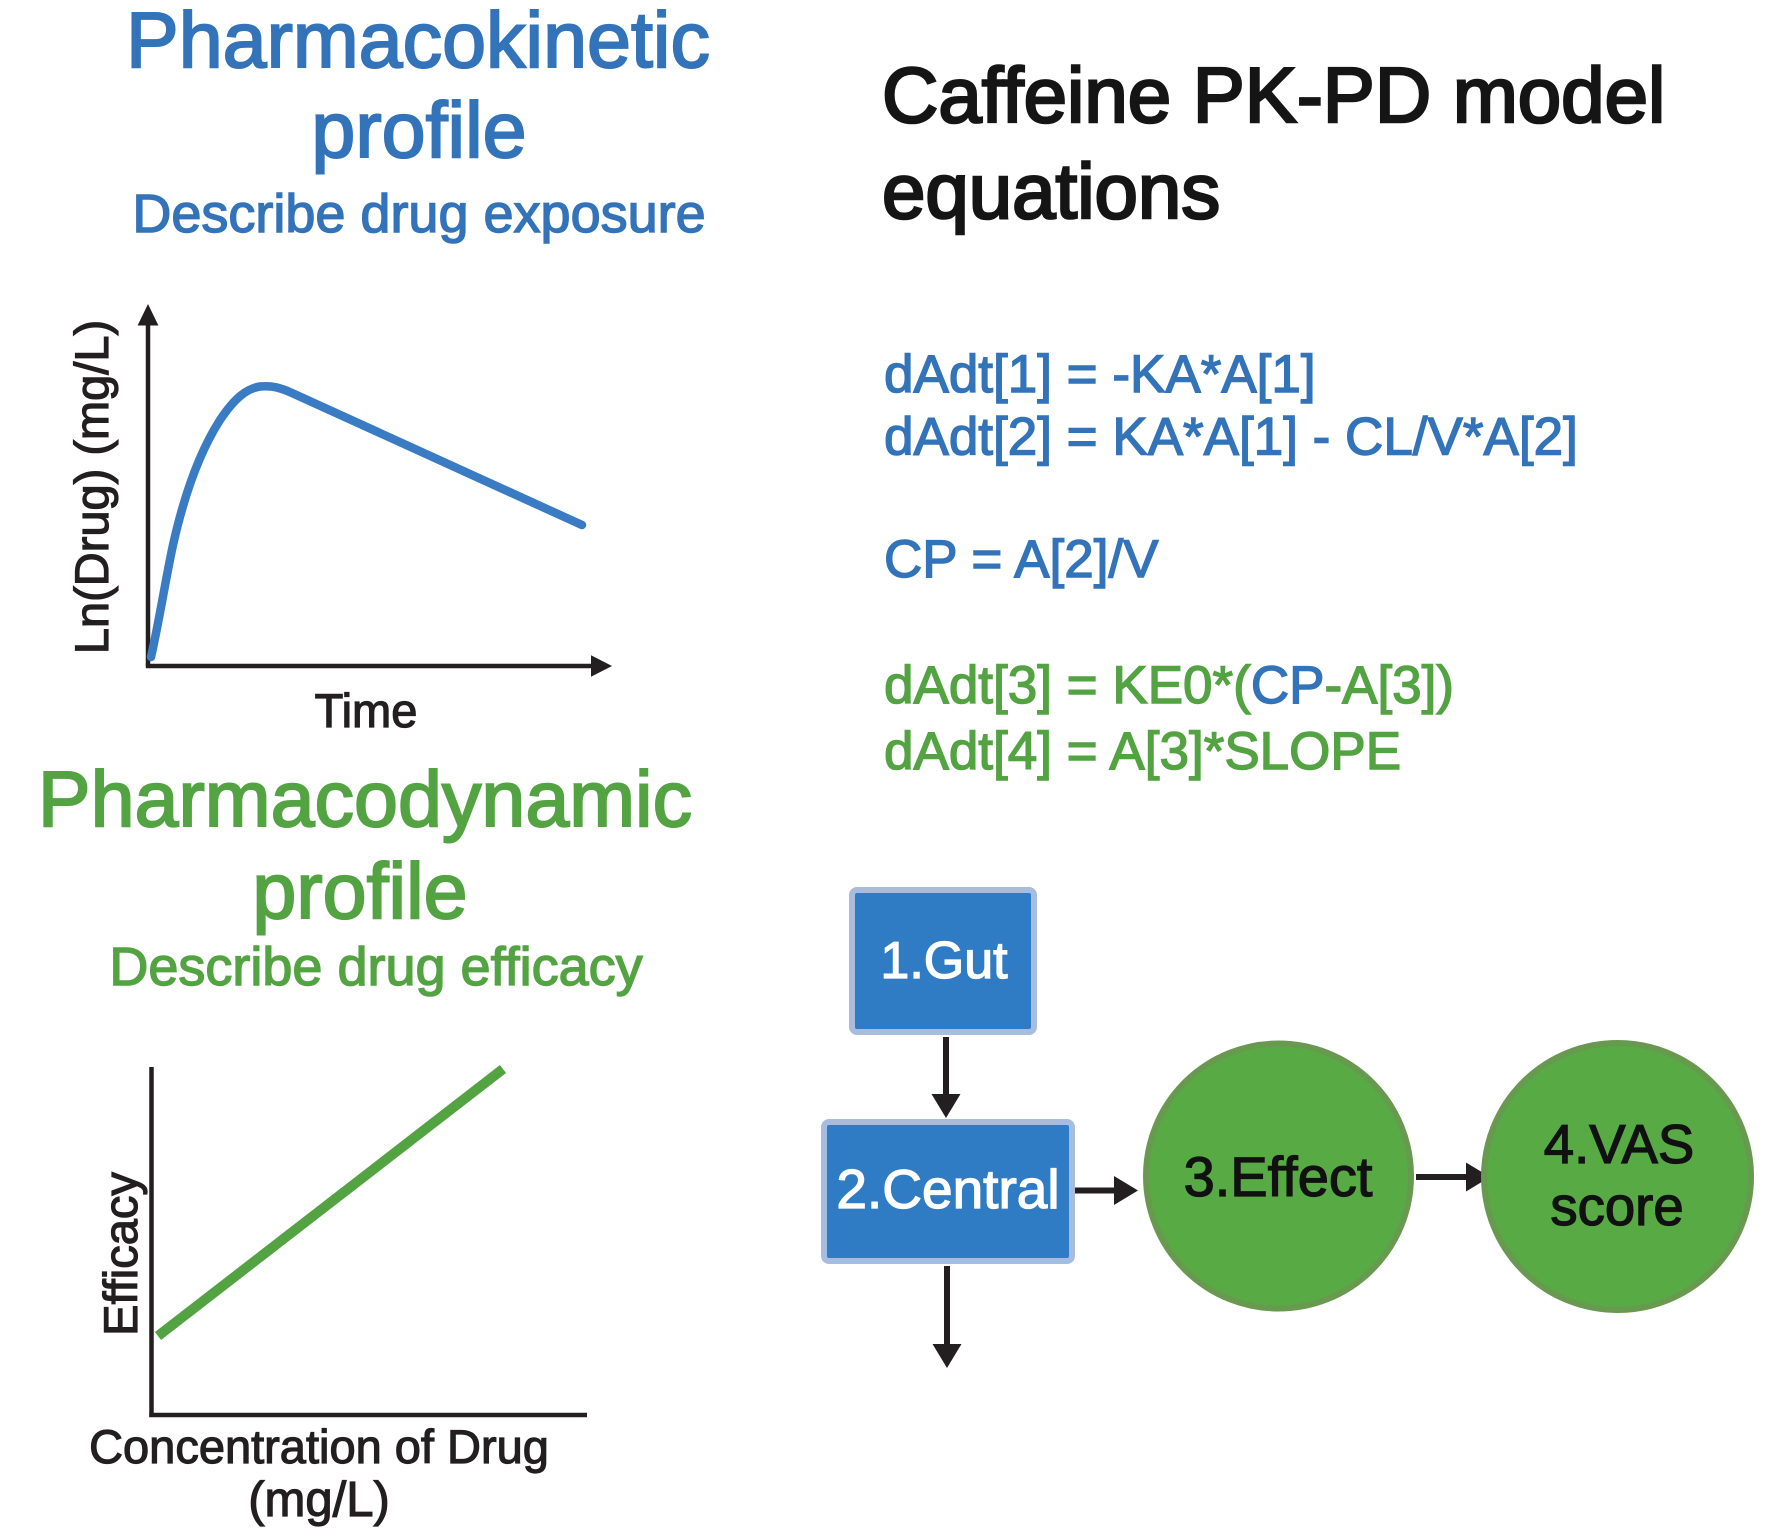  What do you see at coordinates (120, 1254) in the screenshot?
I see `svg-text: Efficacy` at bounding box center [120, 1254].